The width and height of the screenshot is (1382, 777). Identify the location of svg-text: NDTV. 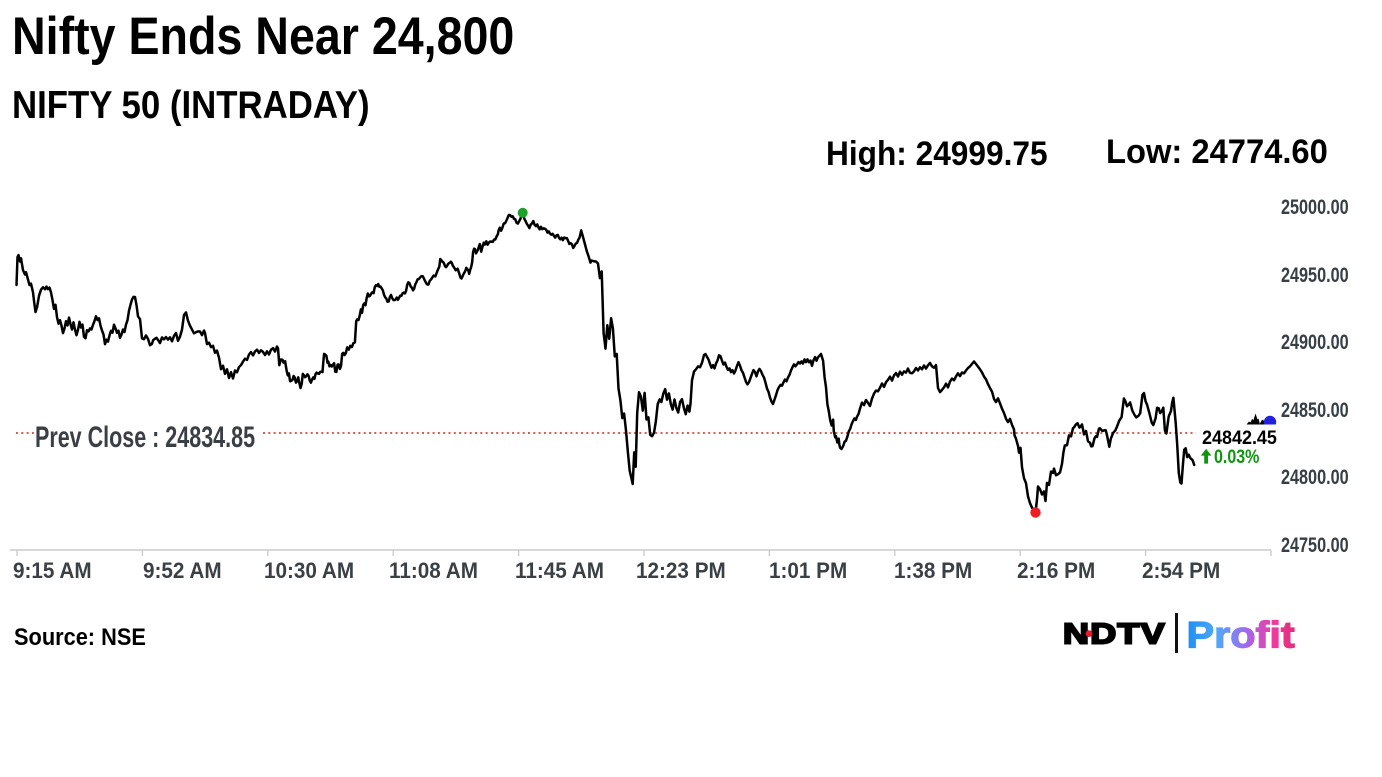
(1114, 633).